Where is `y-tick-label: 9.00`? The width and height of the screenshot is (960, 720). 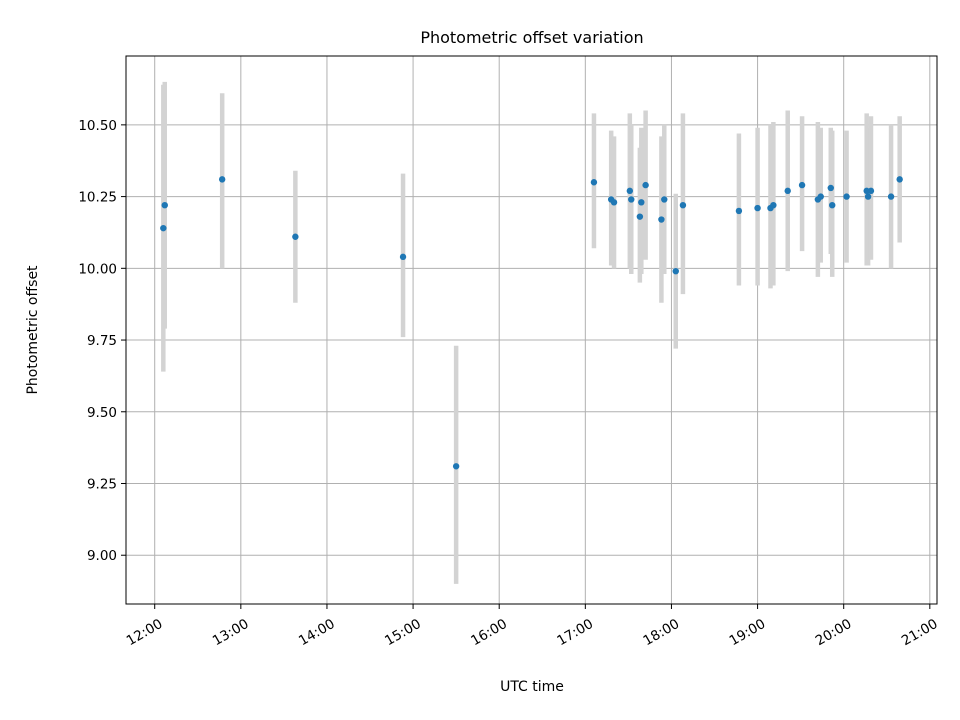 y-tick-label: 9.00 is located at coordinates (102, 556).